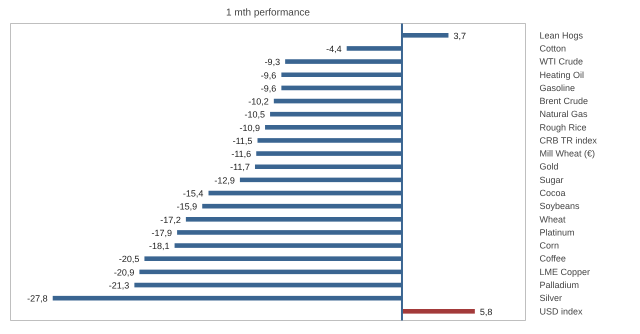 This screenshot has height=334, width=640. I want to click on y-tick-label: Brent Crude, so click(564, 101).